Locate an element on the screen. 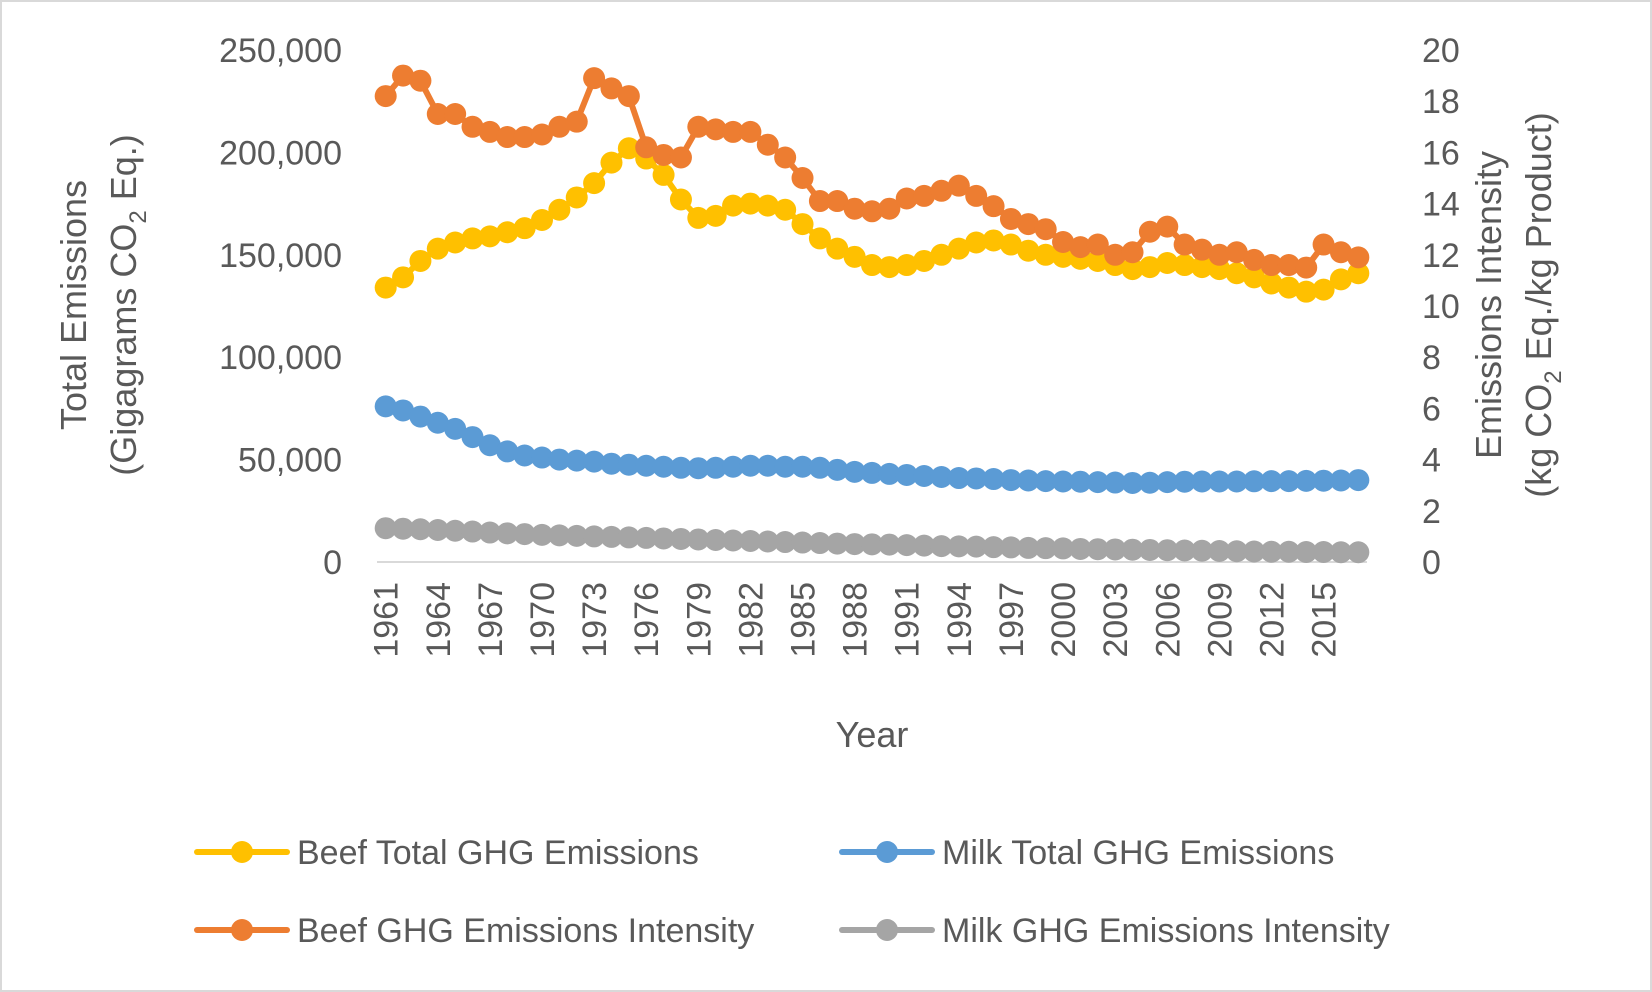  y-left-tick-label: 50,000 is located at coordinates (290, 461).